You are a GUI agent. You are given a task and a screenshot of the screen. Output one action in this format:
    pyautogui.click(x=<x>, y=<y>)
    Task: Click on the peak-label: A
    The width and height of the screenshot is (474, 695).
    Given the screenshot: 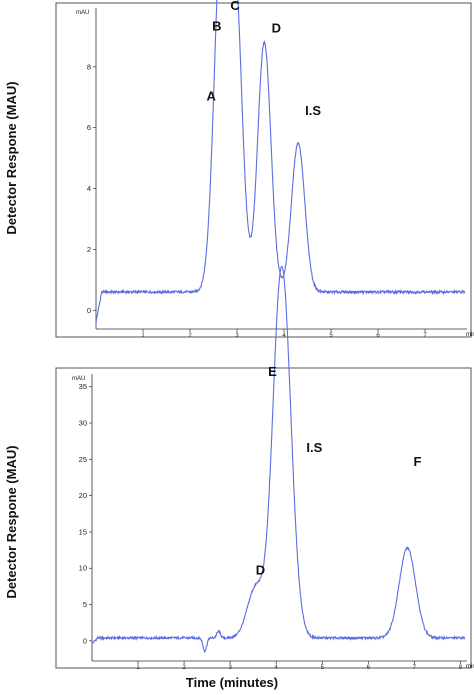 What is the action you would take?
    pyautogui.click(x=212, y=96)
    